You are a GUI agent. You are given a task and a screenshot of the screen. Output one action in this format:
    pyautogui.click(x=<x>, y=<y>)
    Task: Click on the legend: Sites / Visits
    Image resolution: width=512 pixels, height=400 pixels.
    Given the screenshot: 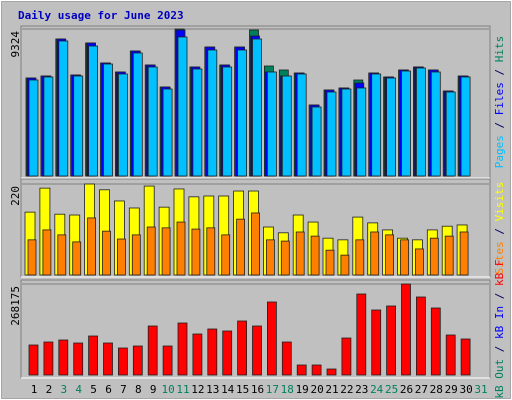 What is the action you would take?
    pyautogui.click(x=499, y=228)
    